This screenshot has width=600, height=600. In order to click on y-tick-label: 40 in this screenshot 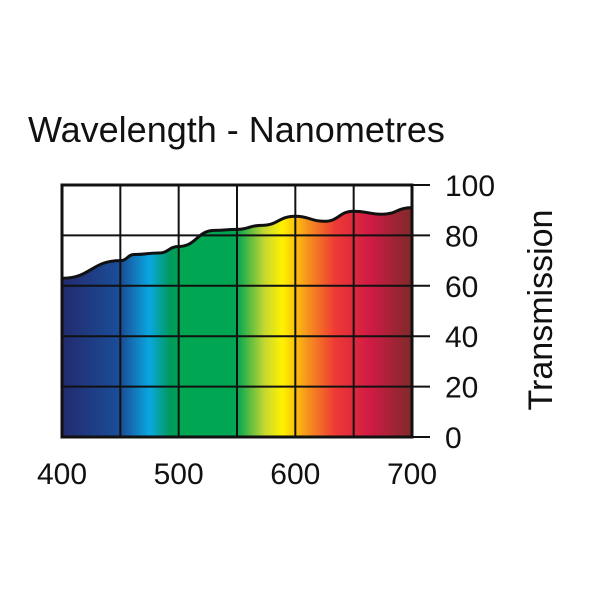, I will do `click(461, 337)`.